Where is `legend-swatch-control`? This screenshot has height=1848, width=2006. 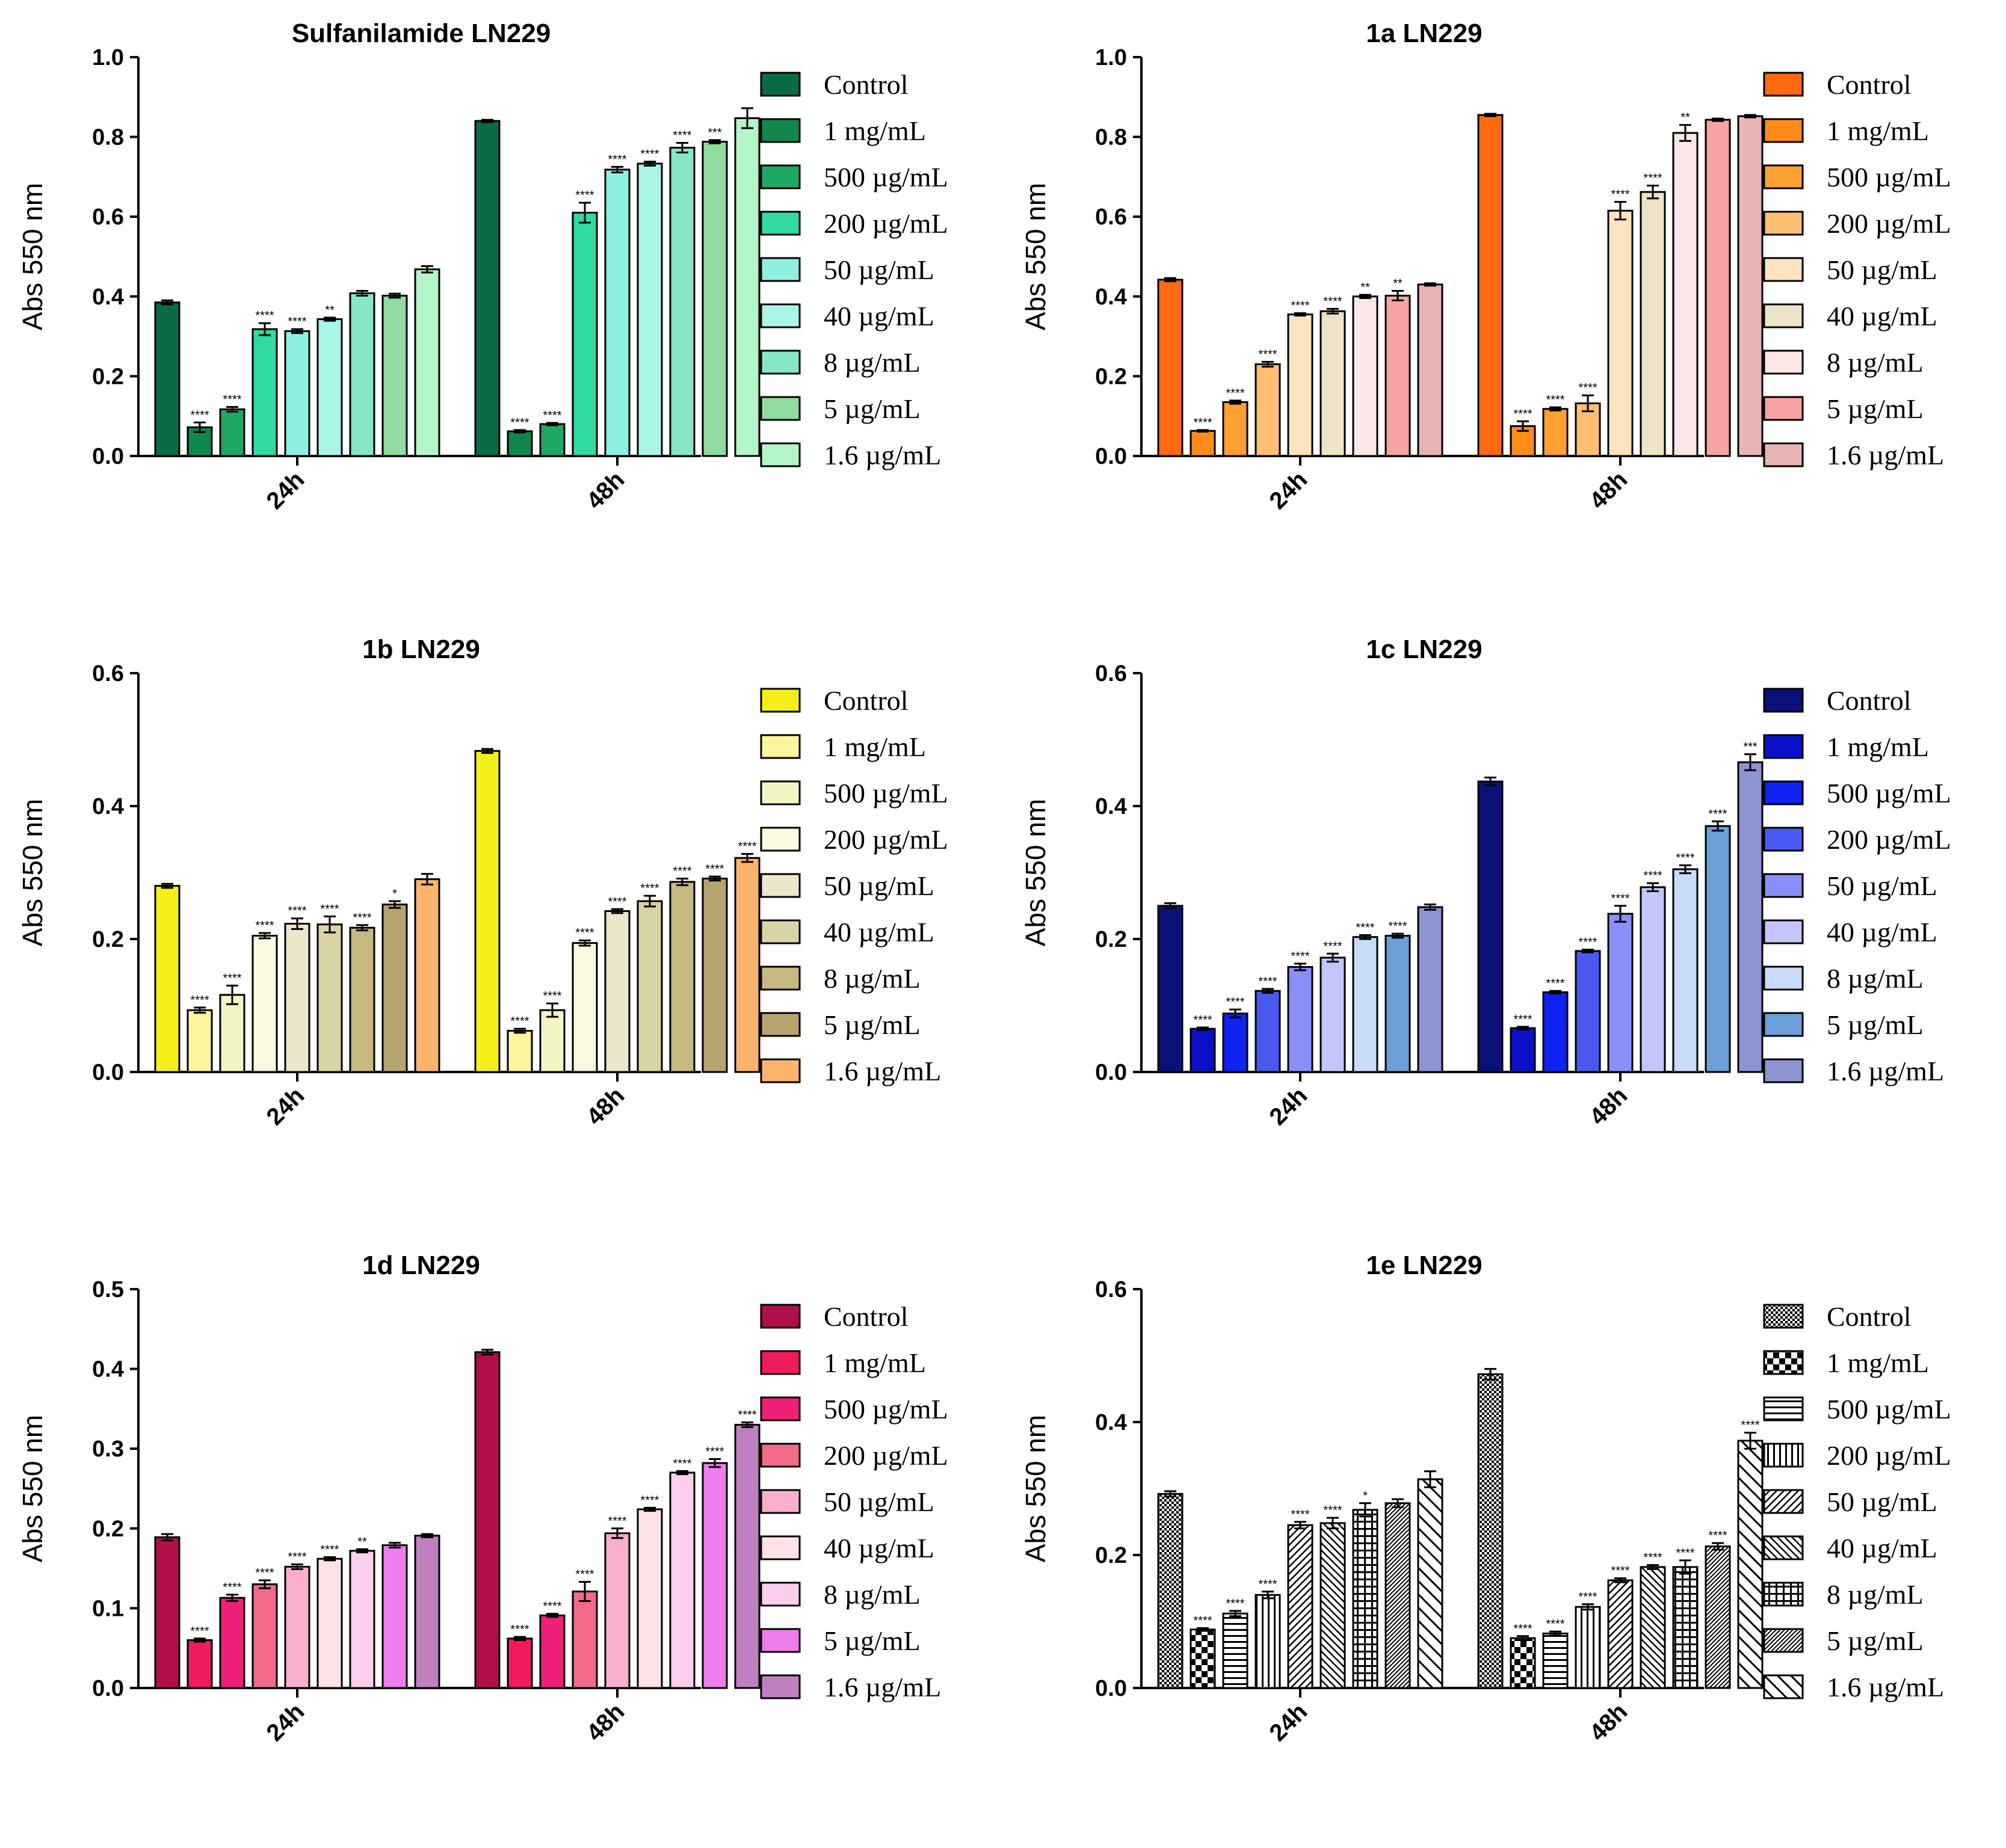 legend-swatch-control is located at coordinates (780, 1317).